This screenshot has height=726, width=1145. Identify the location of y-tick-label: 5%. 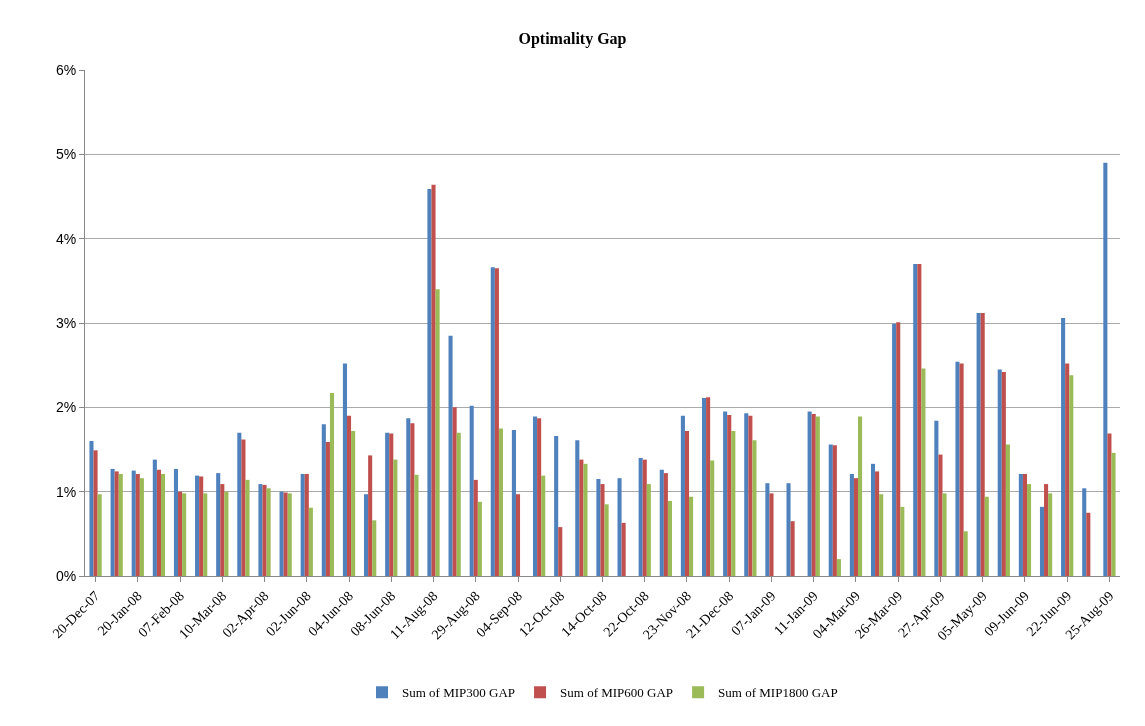
(66, 154).